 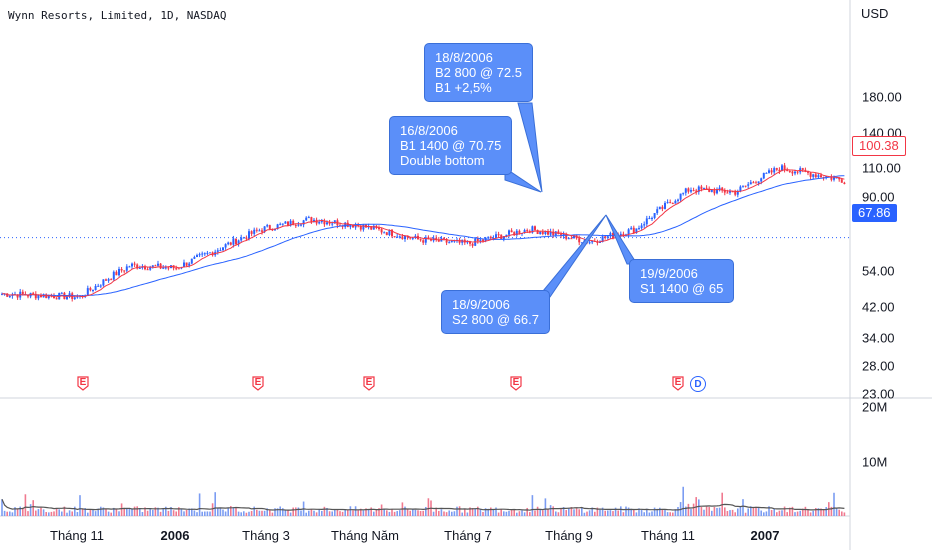 What do you see at coordinates (478, 72) in the screenshot?
I see `trade-note-b2: 18/8/2006 B2 800 @ 72.5 B1 +2,5%` at bounding box center [478, 72].